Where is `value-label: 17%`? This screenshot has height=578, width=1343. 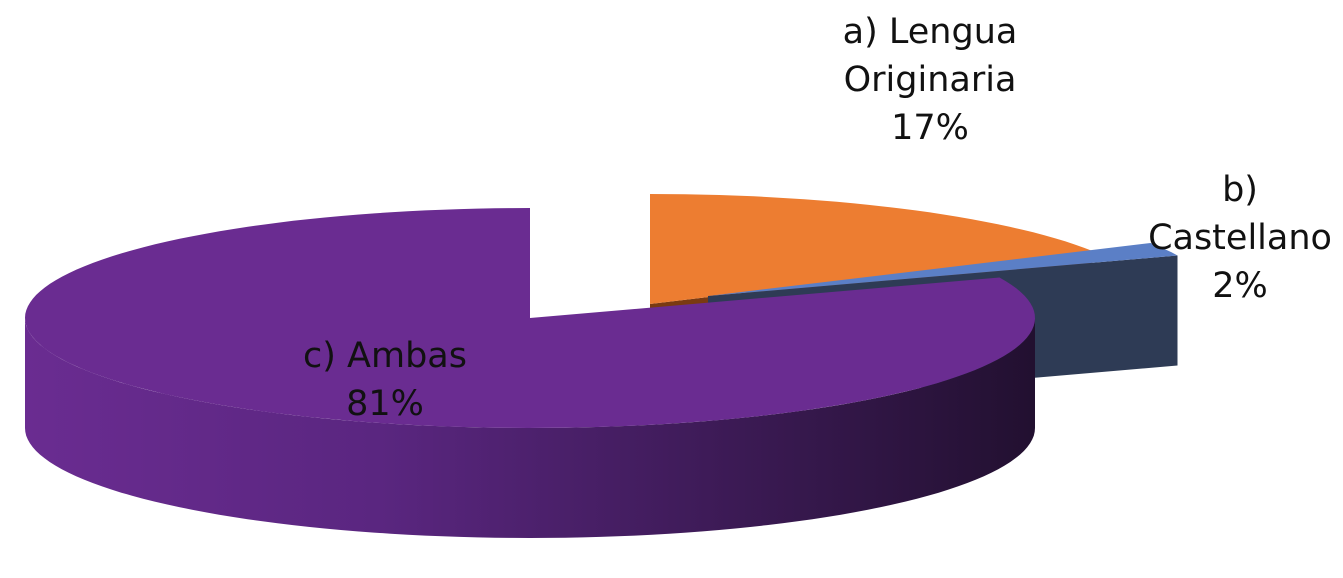 value-label: 17% is located at coordinates (930, 128).